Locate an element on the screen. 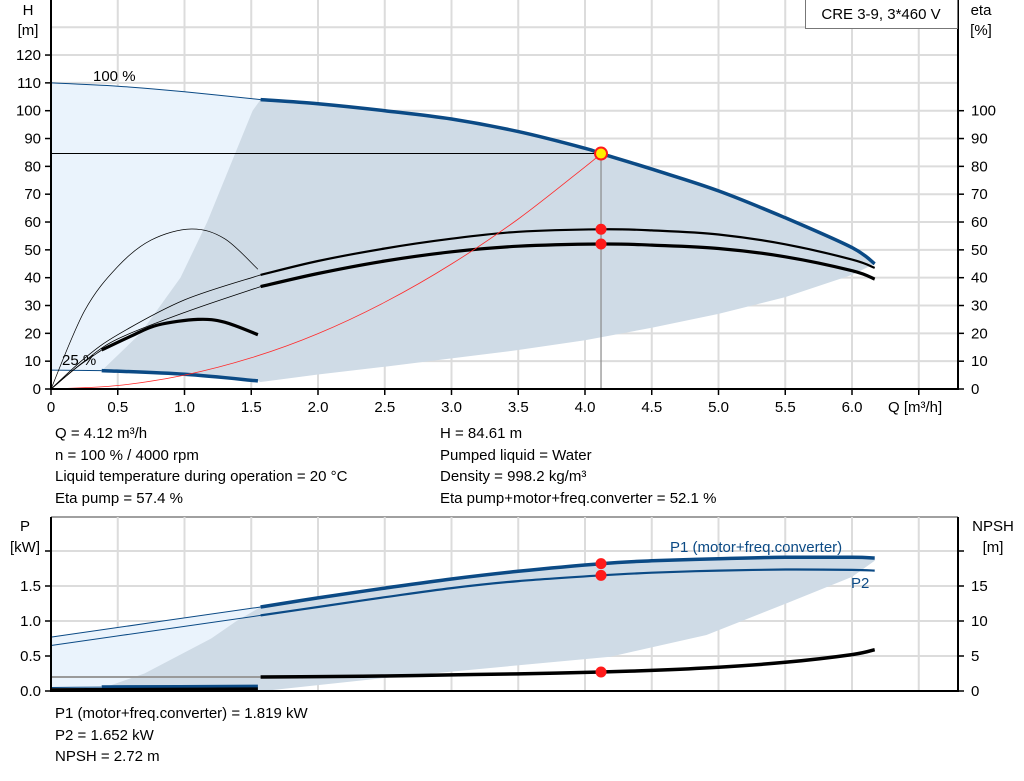 Image resolution: width=1024 pixels, height=781 pixels. y-tick-label: 30 is located at coordinates (32, 306).